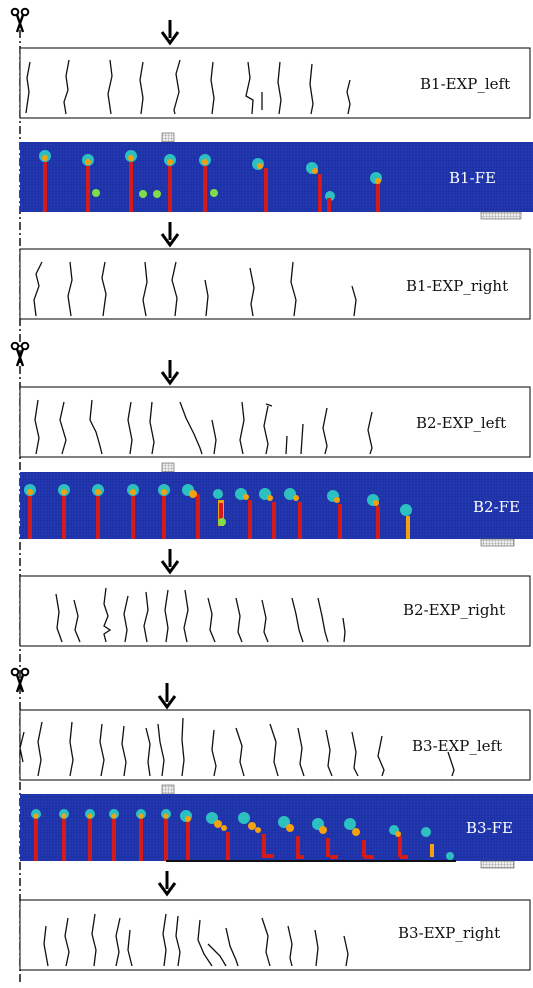 This screenshot has width=533, height=988. What do you see at coordinates (457, 746) in the screenshot?
I see `exp-left-label: B3-EXP_left` at bounding box center [457, 746].